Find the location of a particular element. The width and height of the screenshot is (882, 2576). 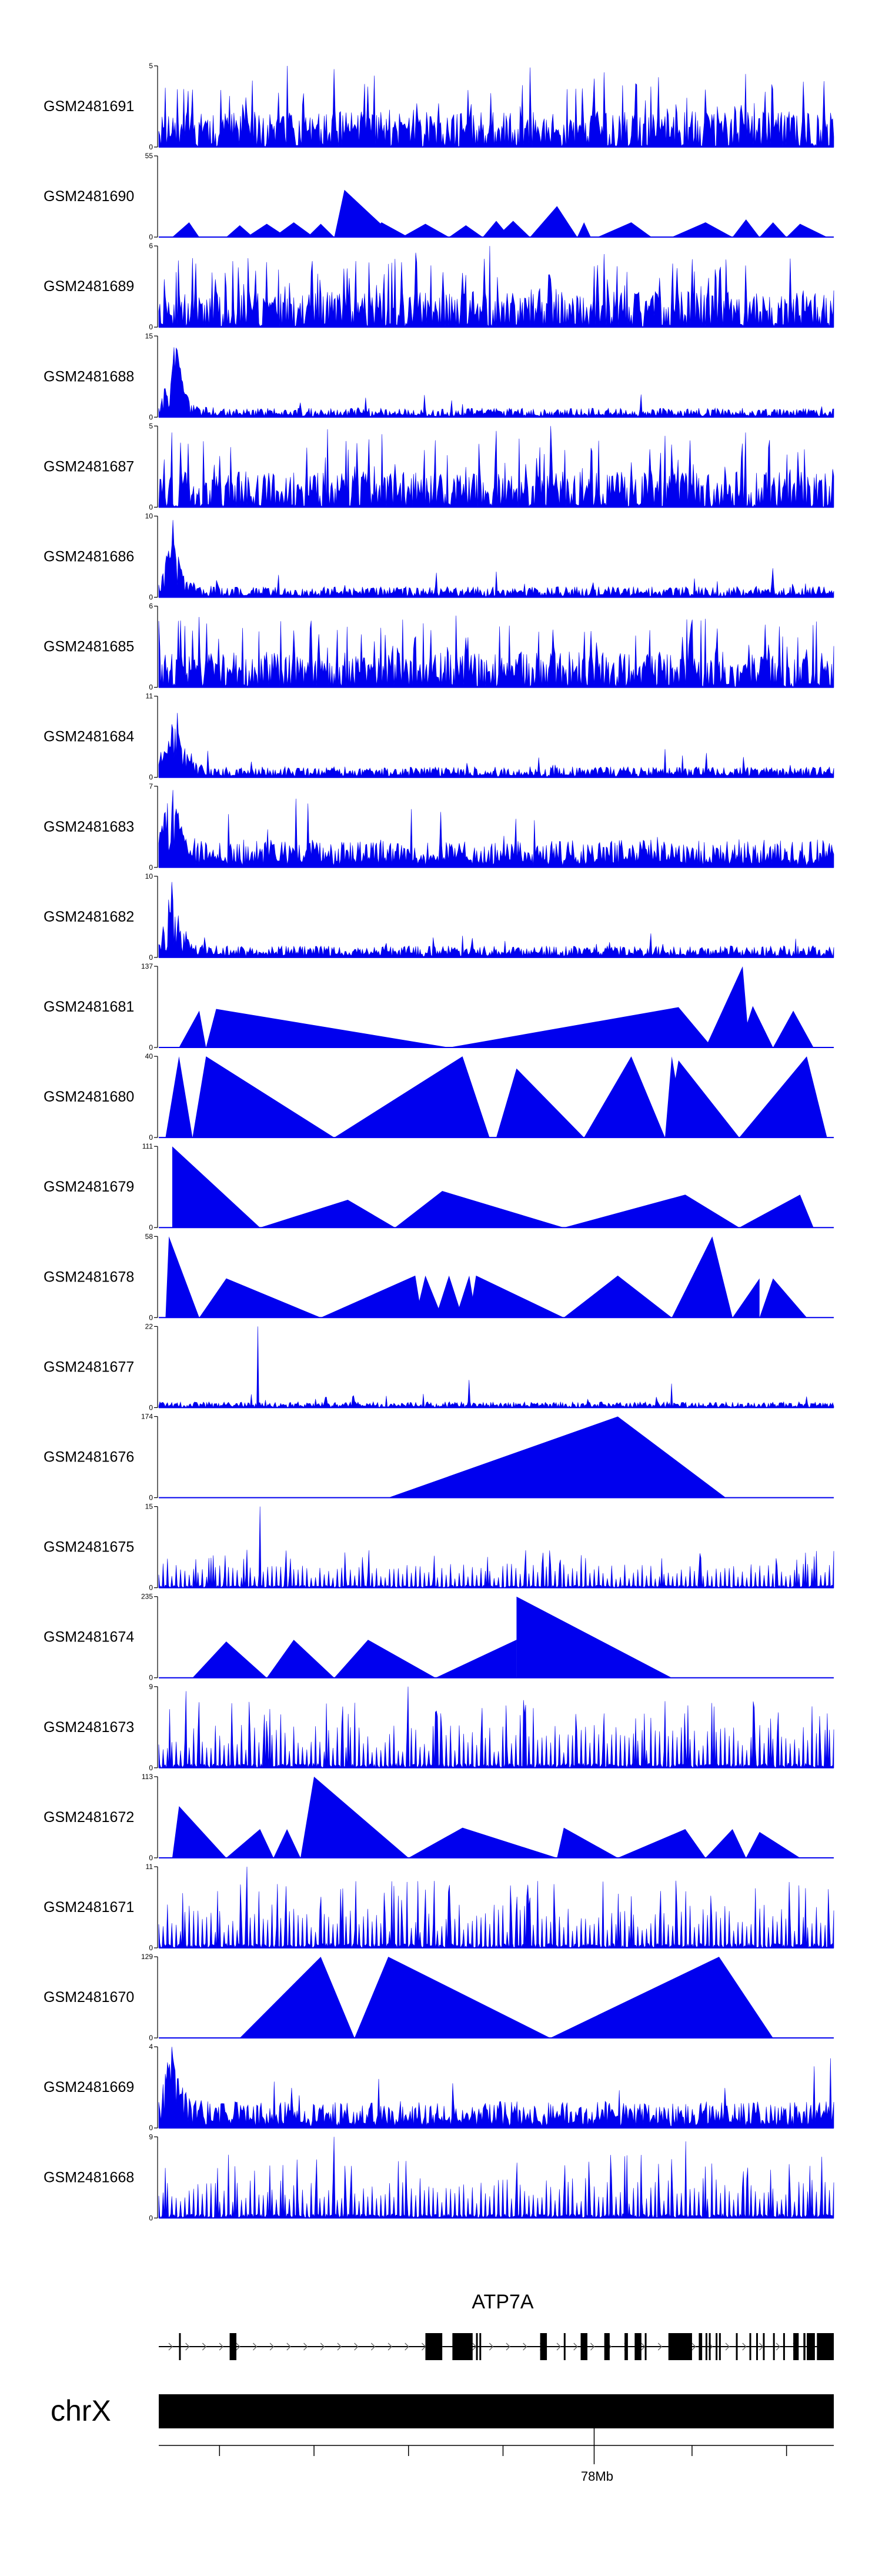

chromosome-track: chrX 78Mb is located at coordinates (442, 2439).